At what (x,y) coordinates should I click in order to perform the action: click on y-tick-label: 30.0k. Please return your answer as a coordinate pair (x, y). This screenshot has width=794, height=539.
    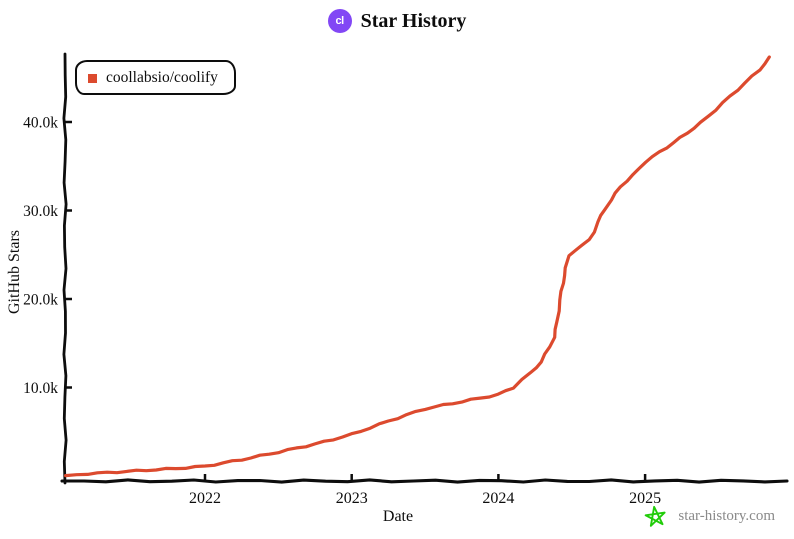
    Looking at the image, I should click on (40, 211).